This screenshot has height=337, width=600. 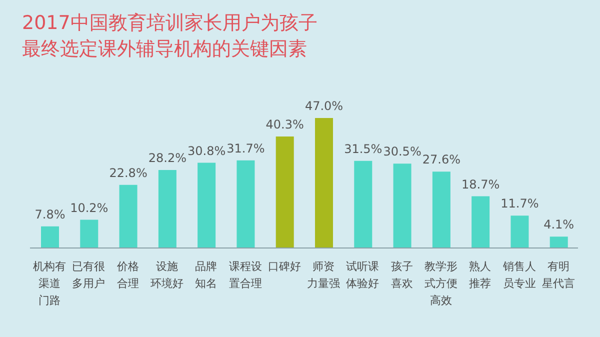 What do you see at coordinates (559, 225) in the screenshot?
I see `data-label: 4.1%` at bounding box center [559, 225].